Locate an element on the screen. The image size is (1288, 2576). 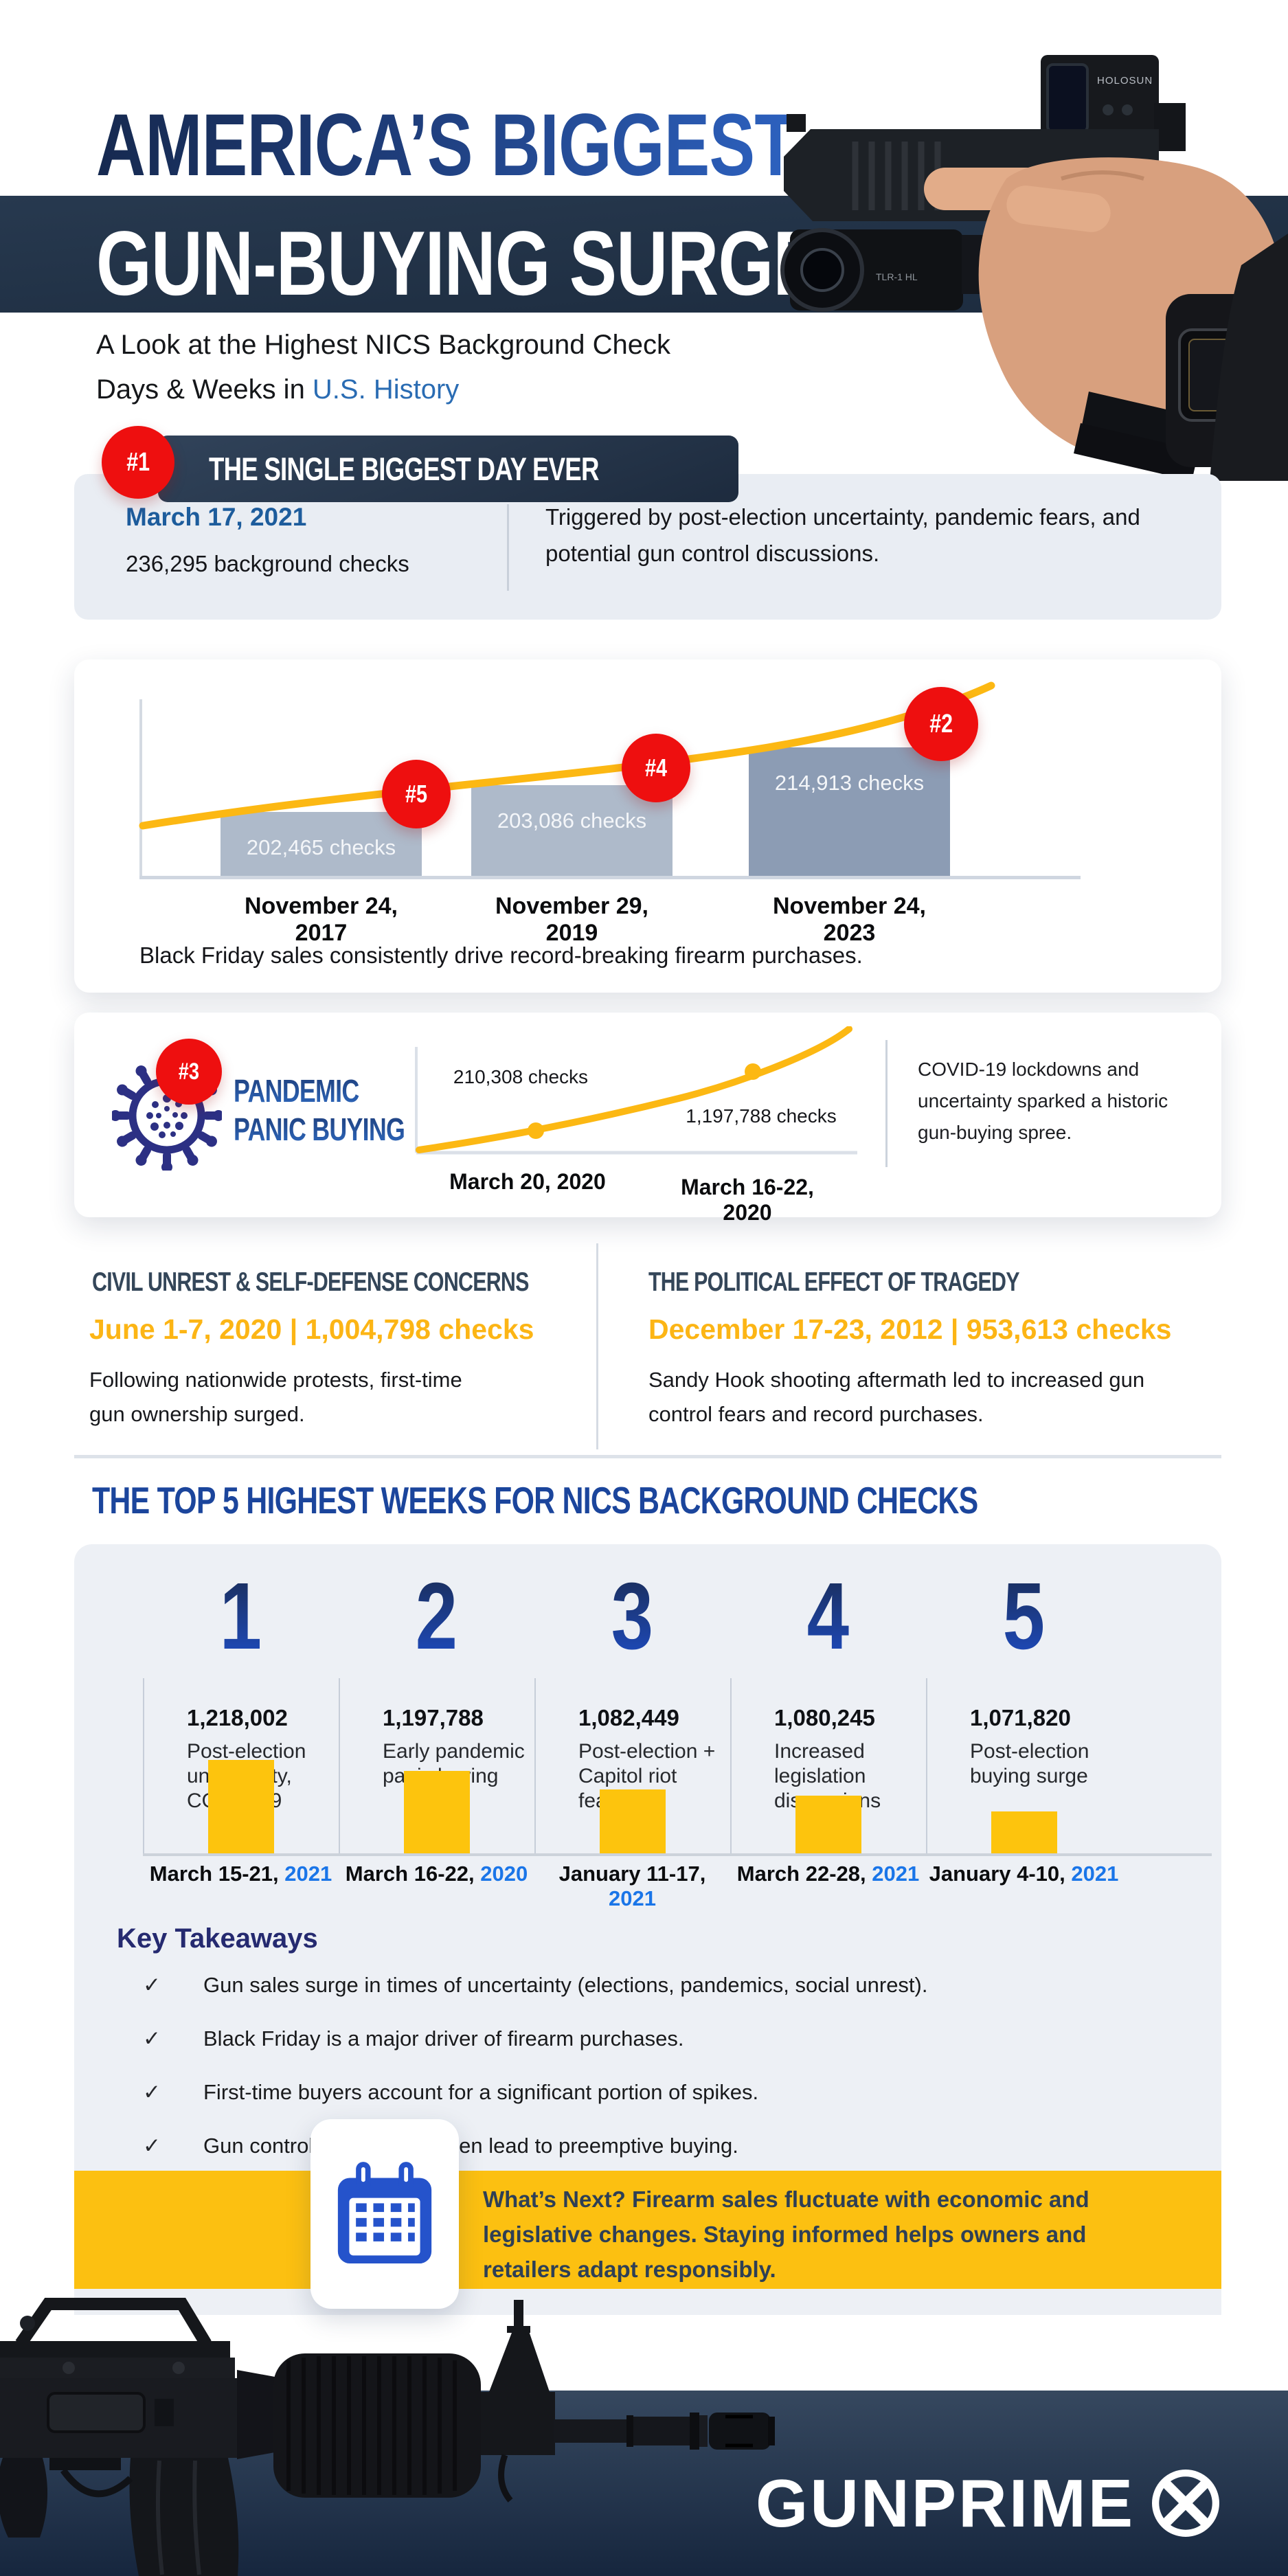
week-description: Post-election buying surge is located at coordinates (1029, 1763).